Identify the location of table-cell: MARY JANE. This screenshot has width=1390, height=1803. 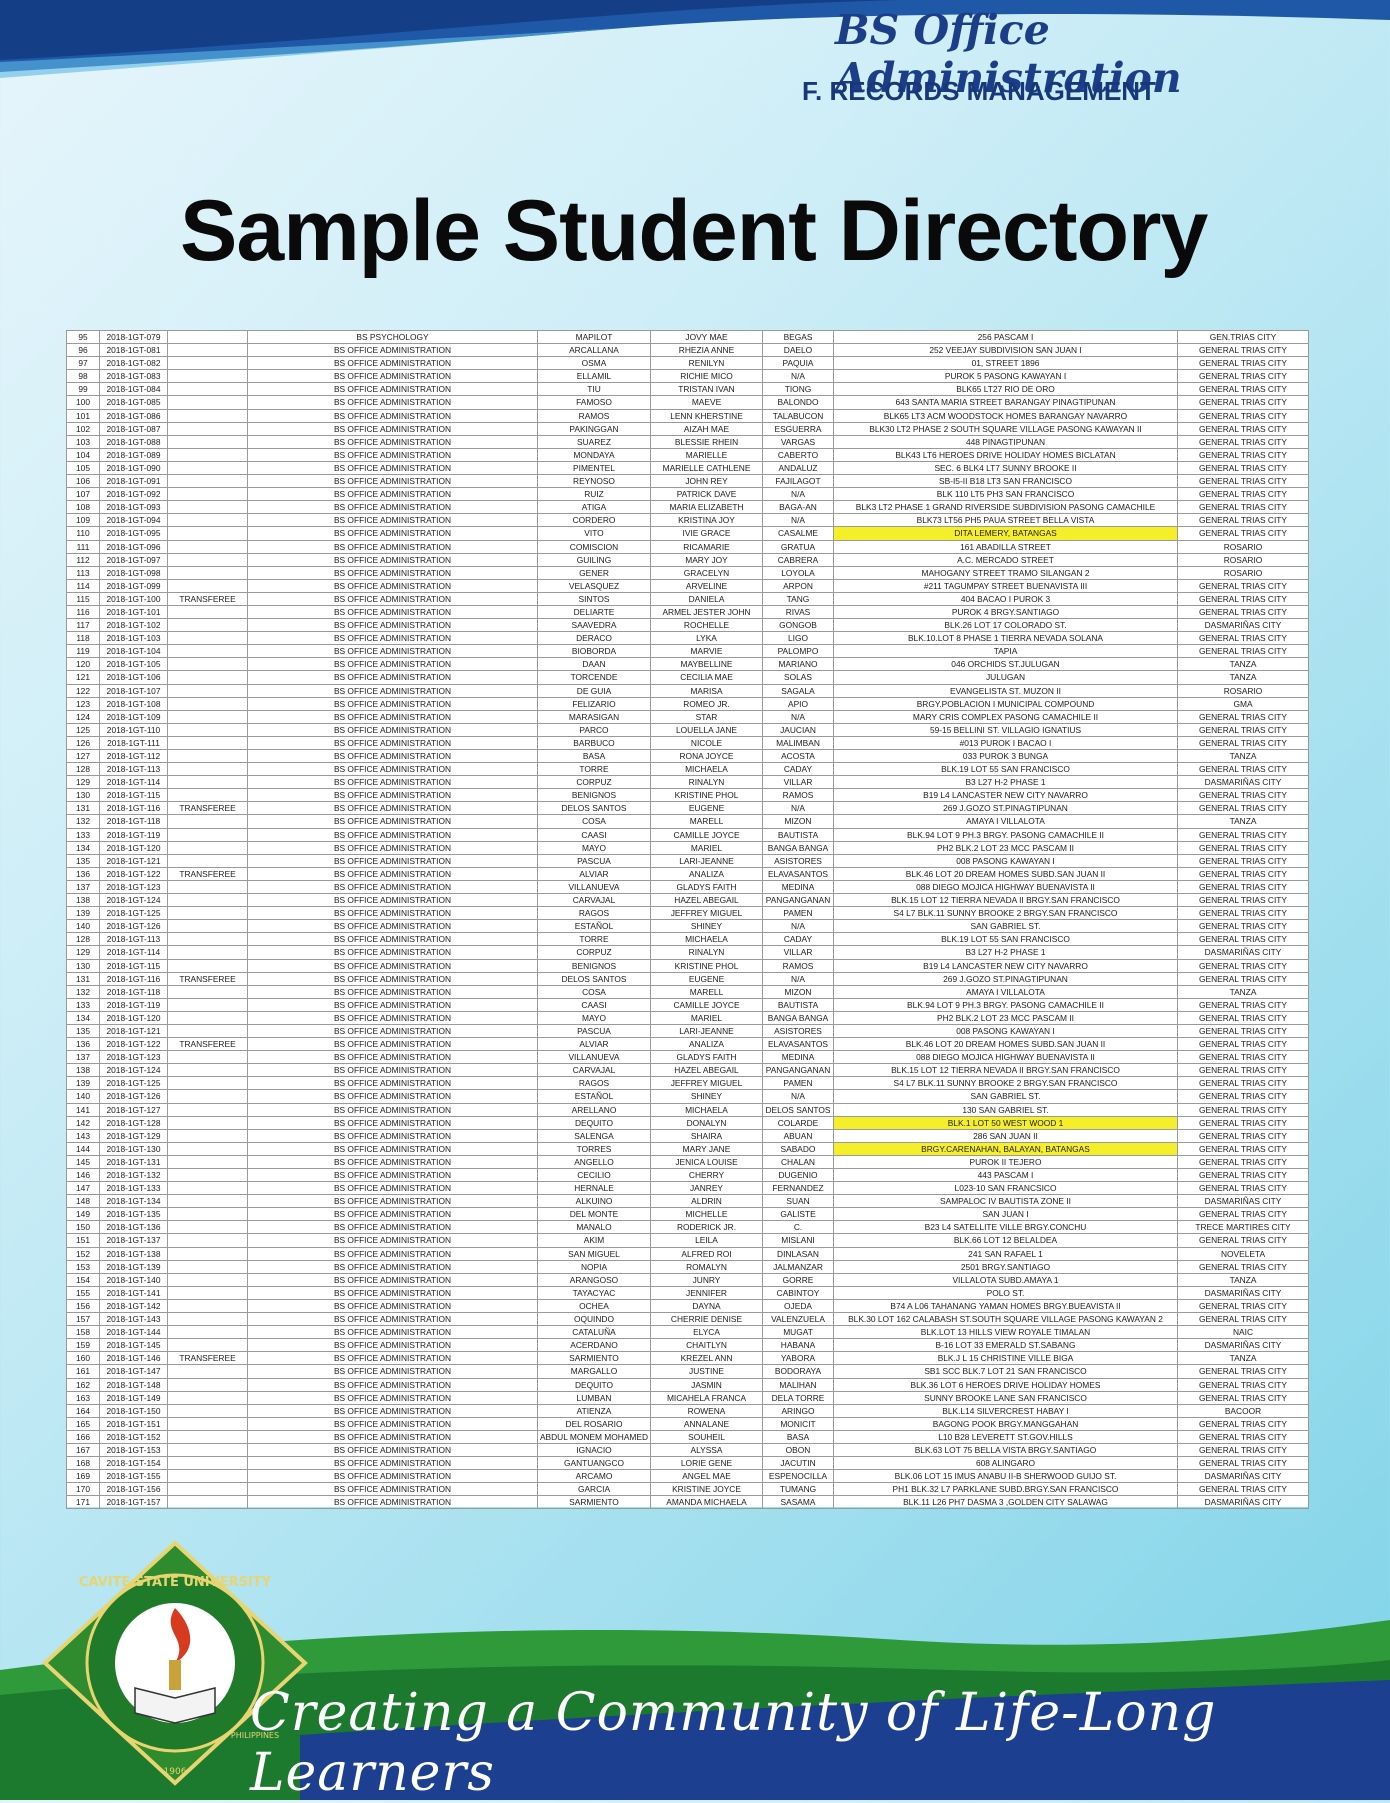
(706, 1148).